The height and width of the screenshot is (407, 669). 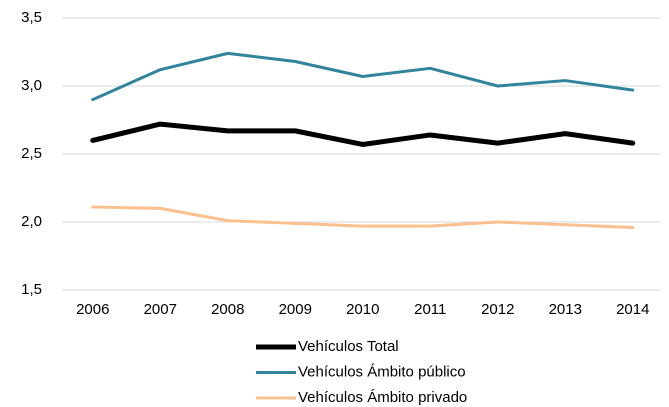 I want to click on y-tick-label: 2,0, so click(x=31, y=221).